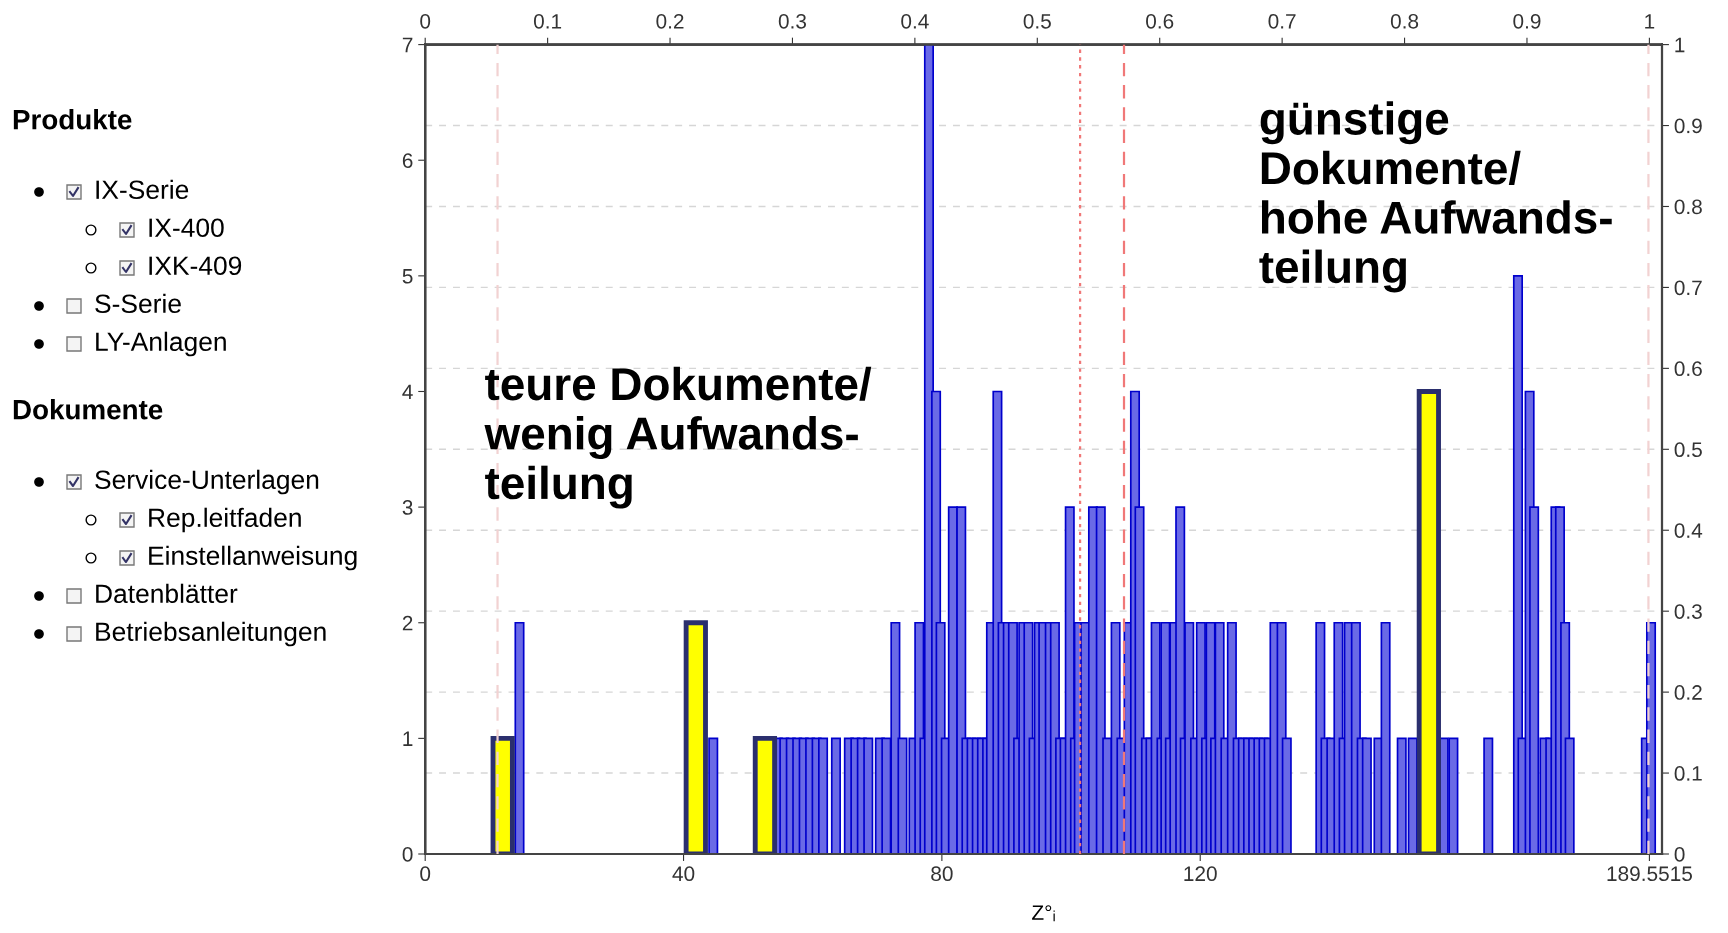 The height and width of the screenshot is (933, 1728). I want to click on x2-tick-label: 0.1, so click(547, 21).